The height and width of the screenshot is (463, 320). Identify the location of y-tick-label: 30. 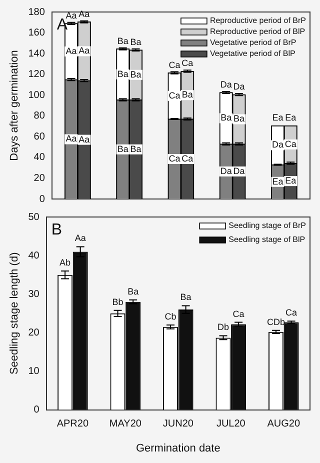
(34, 294).